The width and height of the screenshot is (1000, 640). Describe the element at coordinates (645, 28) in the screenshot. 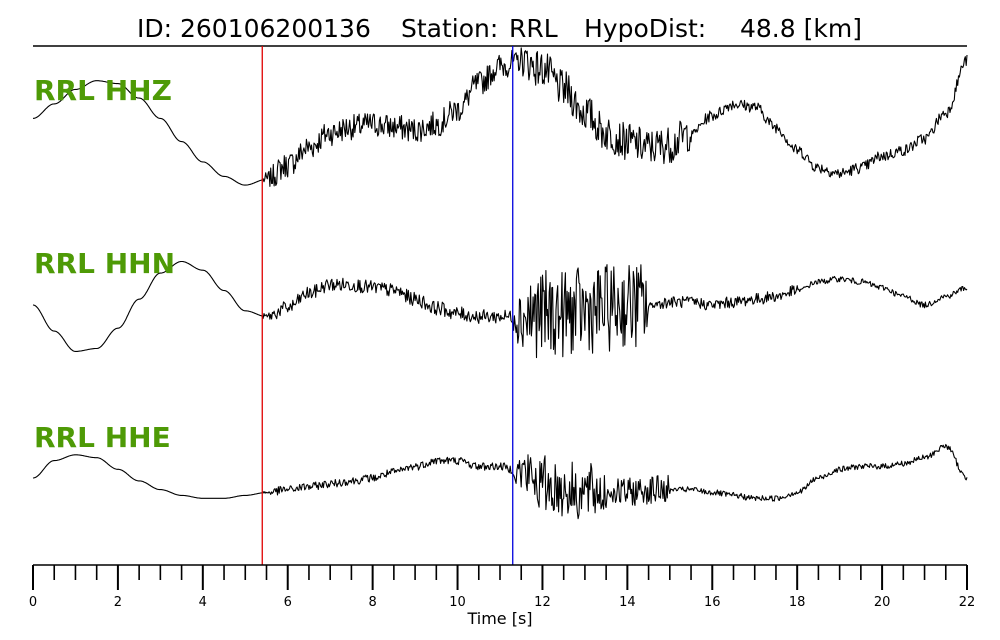

I see `title-hypodist-label: HypoDist:` at that location.